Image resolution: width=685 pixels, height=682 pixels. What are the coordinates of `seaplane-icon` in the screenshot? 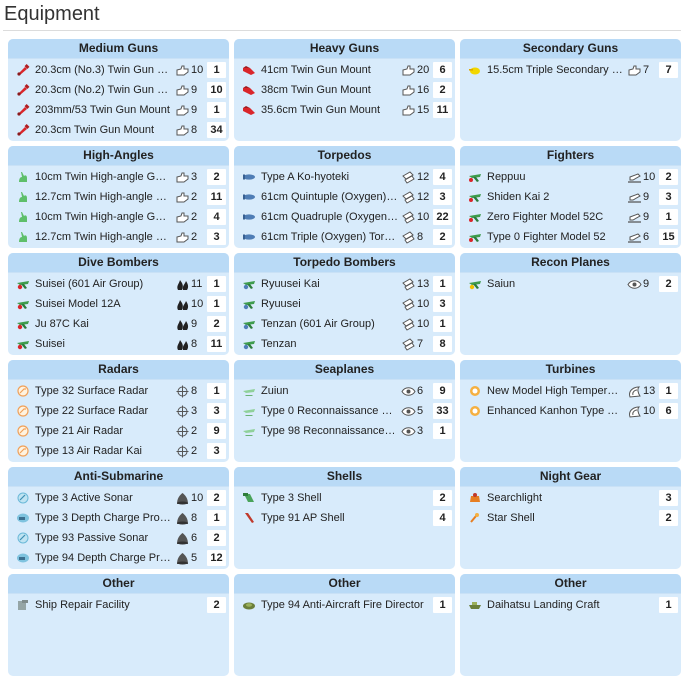 It's located at (249, 411).